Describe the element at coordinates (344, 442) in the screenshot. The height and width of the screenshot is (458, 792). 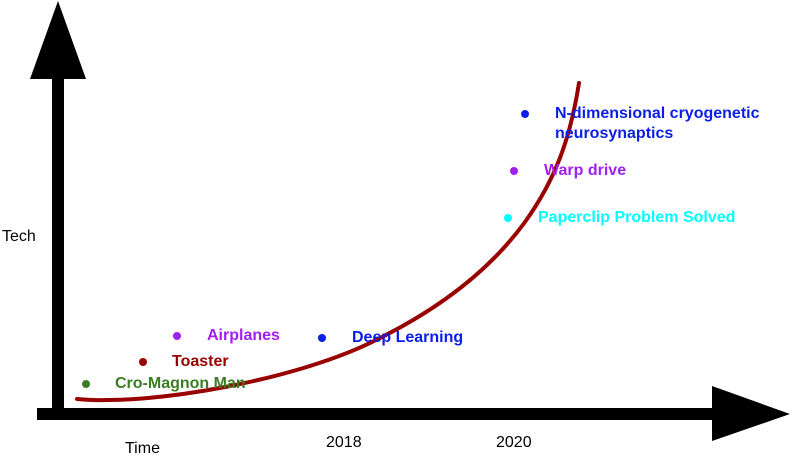
I see `x-tick-2018: 2018` at that location.